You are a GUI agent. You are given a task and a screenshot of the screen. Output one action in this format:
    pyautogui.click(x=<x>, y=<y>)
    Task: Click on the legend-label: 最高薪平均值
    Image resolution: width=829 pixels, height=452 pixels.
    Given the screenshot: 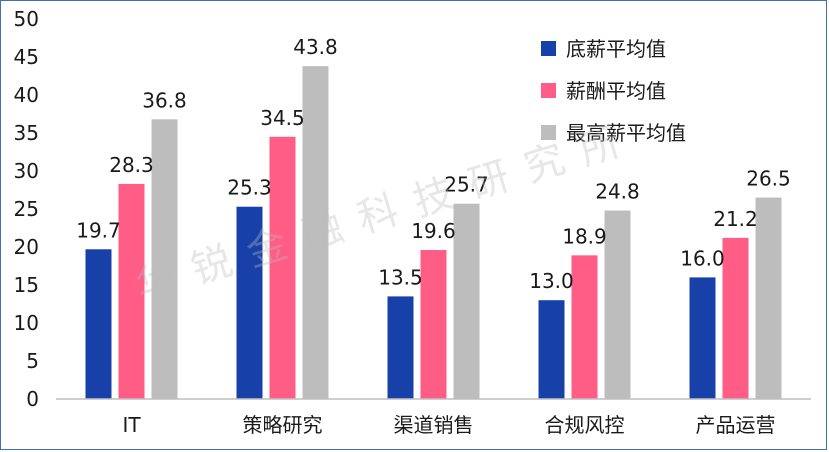 What is the action you would take?
    pyautogui.click(x=626, y=133)
    